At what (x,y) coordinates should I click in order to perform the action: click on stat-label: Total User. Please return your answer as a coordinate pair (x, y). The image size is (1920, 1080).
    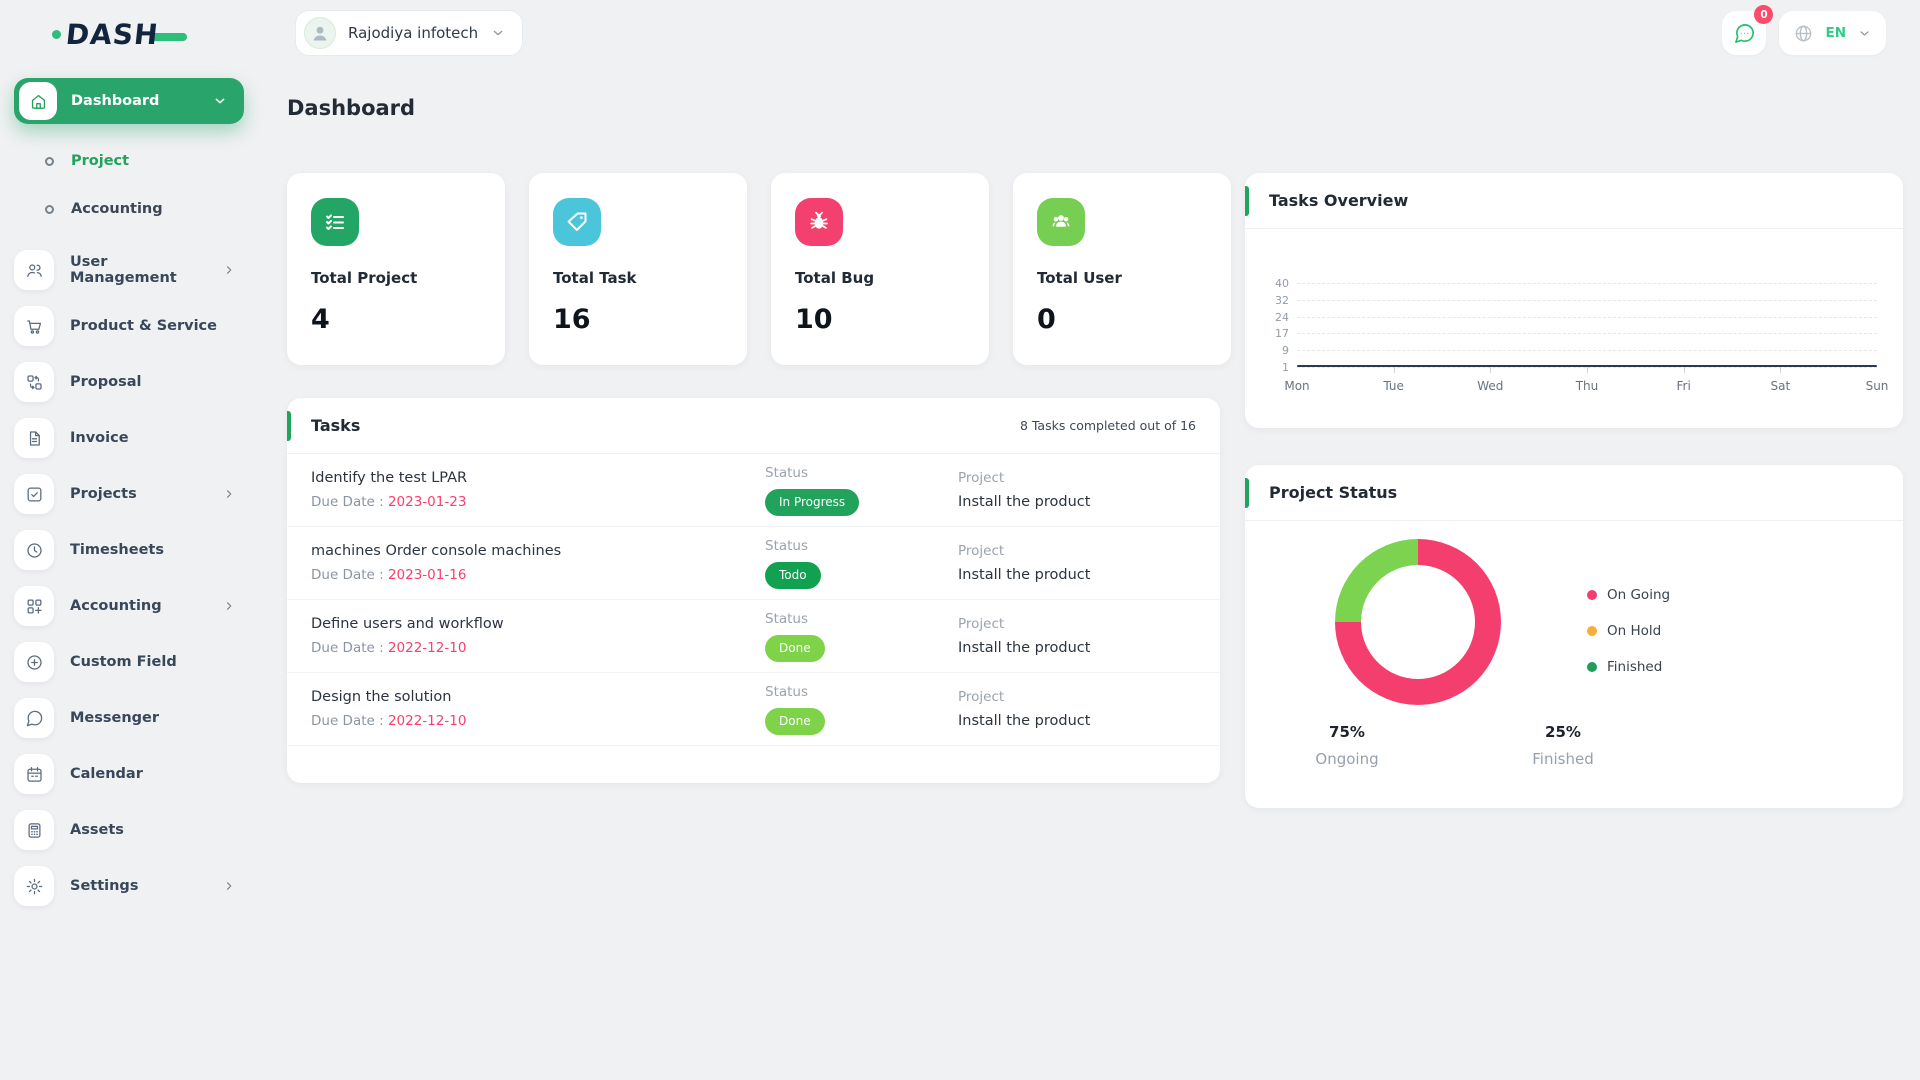
    Looking at the image, I should click on (1079, 278).